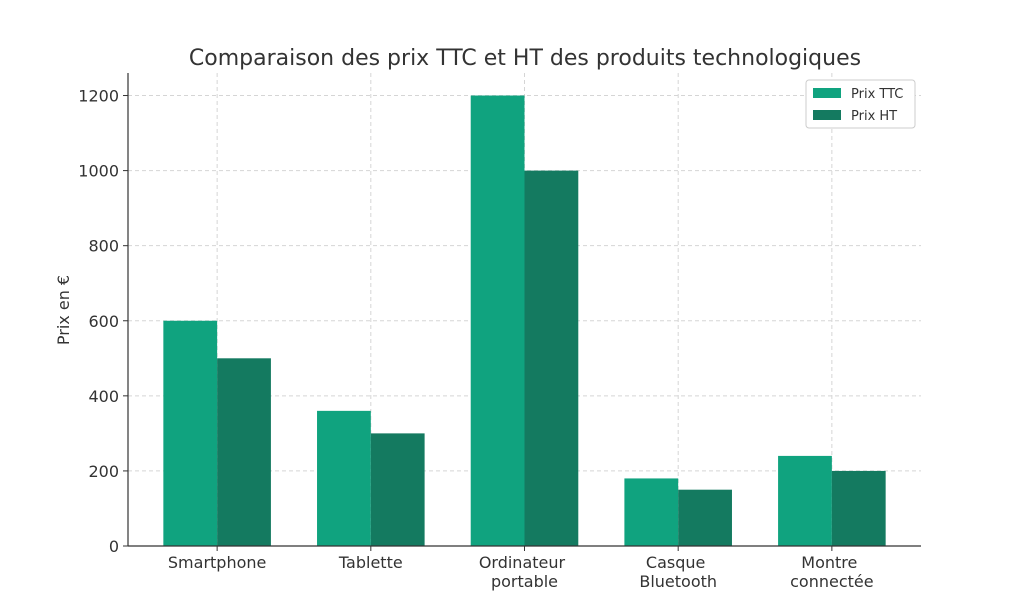 This screenshot has height=614, width=1024. I want to click on x-tick-label-line: Montre, so click(831, 562).